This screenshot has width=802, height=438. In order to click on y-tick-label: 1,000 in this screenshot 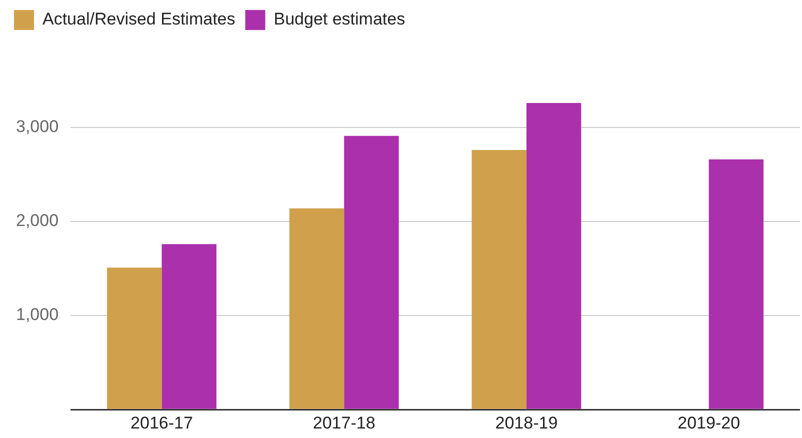, I will do `click(37, 314)`.